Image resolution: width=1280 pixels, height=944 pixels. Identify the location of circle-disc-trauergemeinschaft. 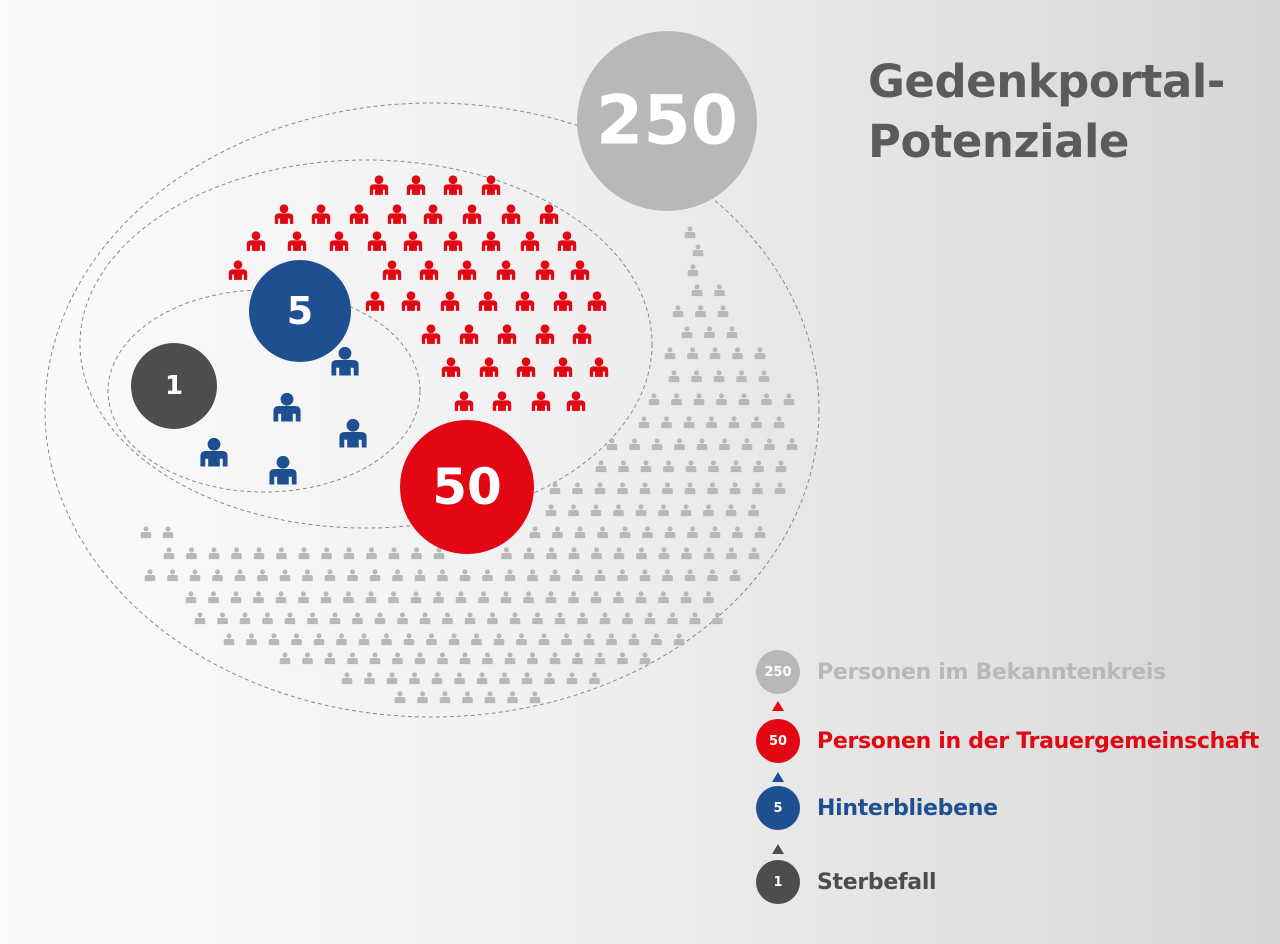
(467, 487).